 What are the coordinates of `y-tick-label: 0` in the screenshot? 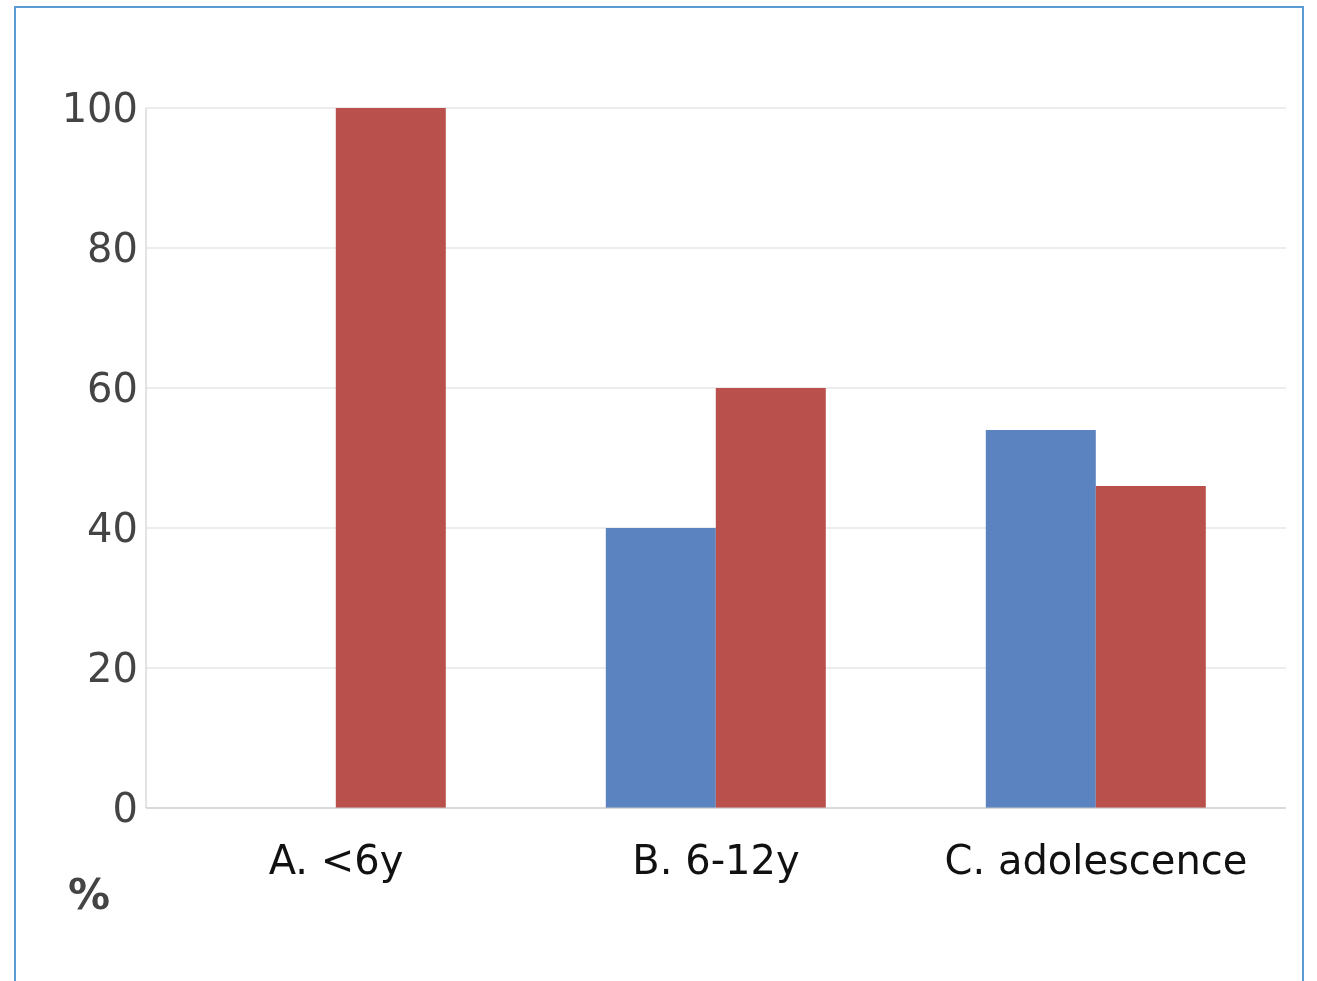 It's located at (125, 808).